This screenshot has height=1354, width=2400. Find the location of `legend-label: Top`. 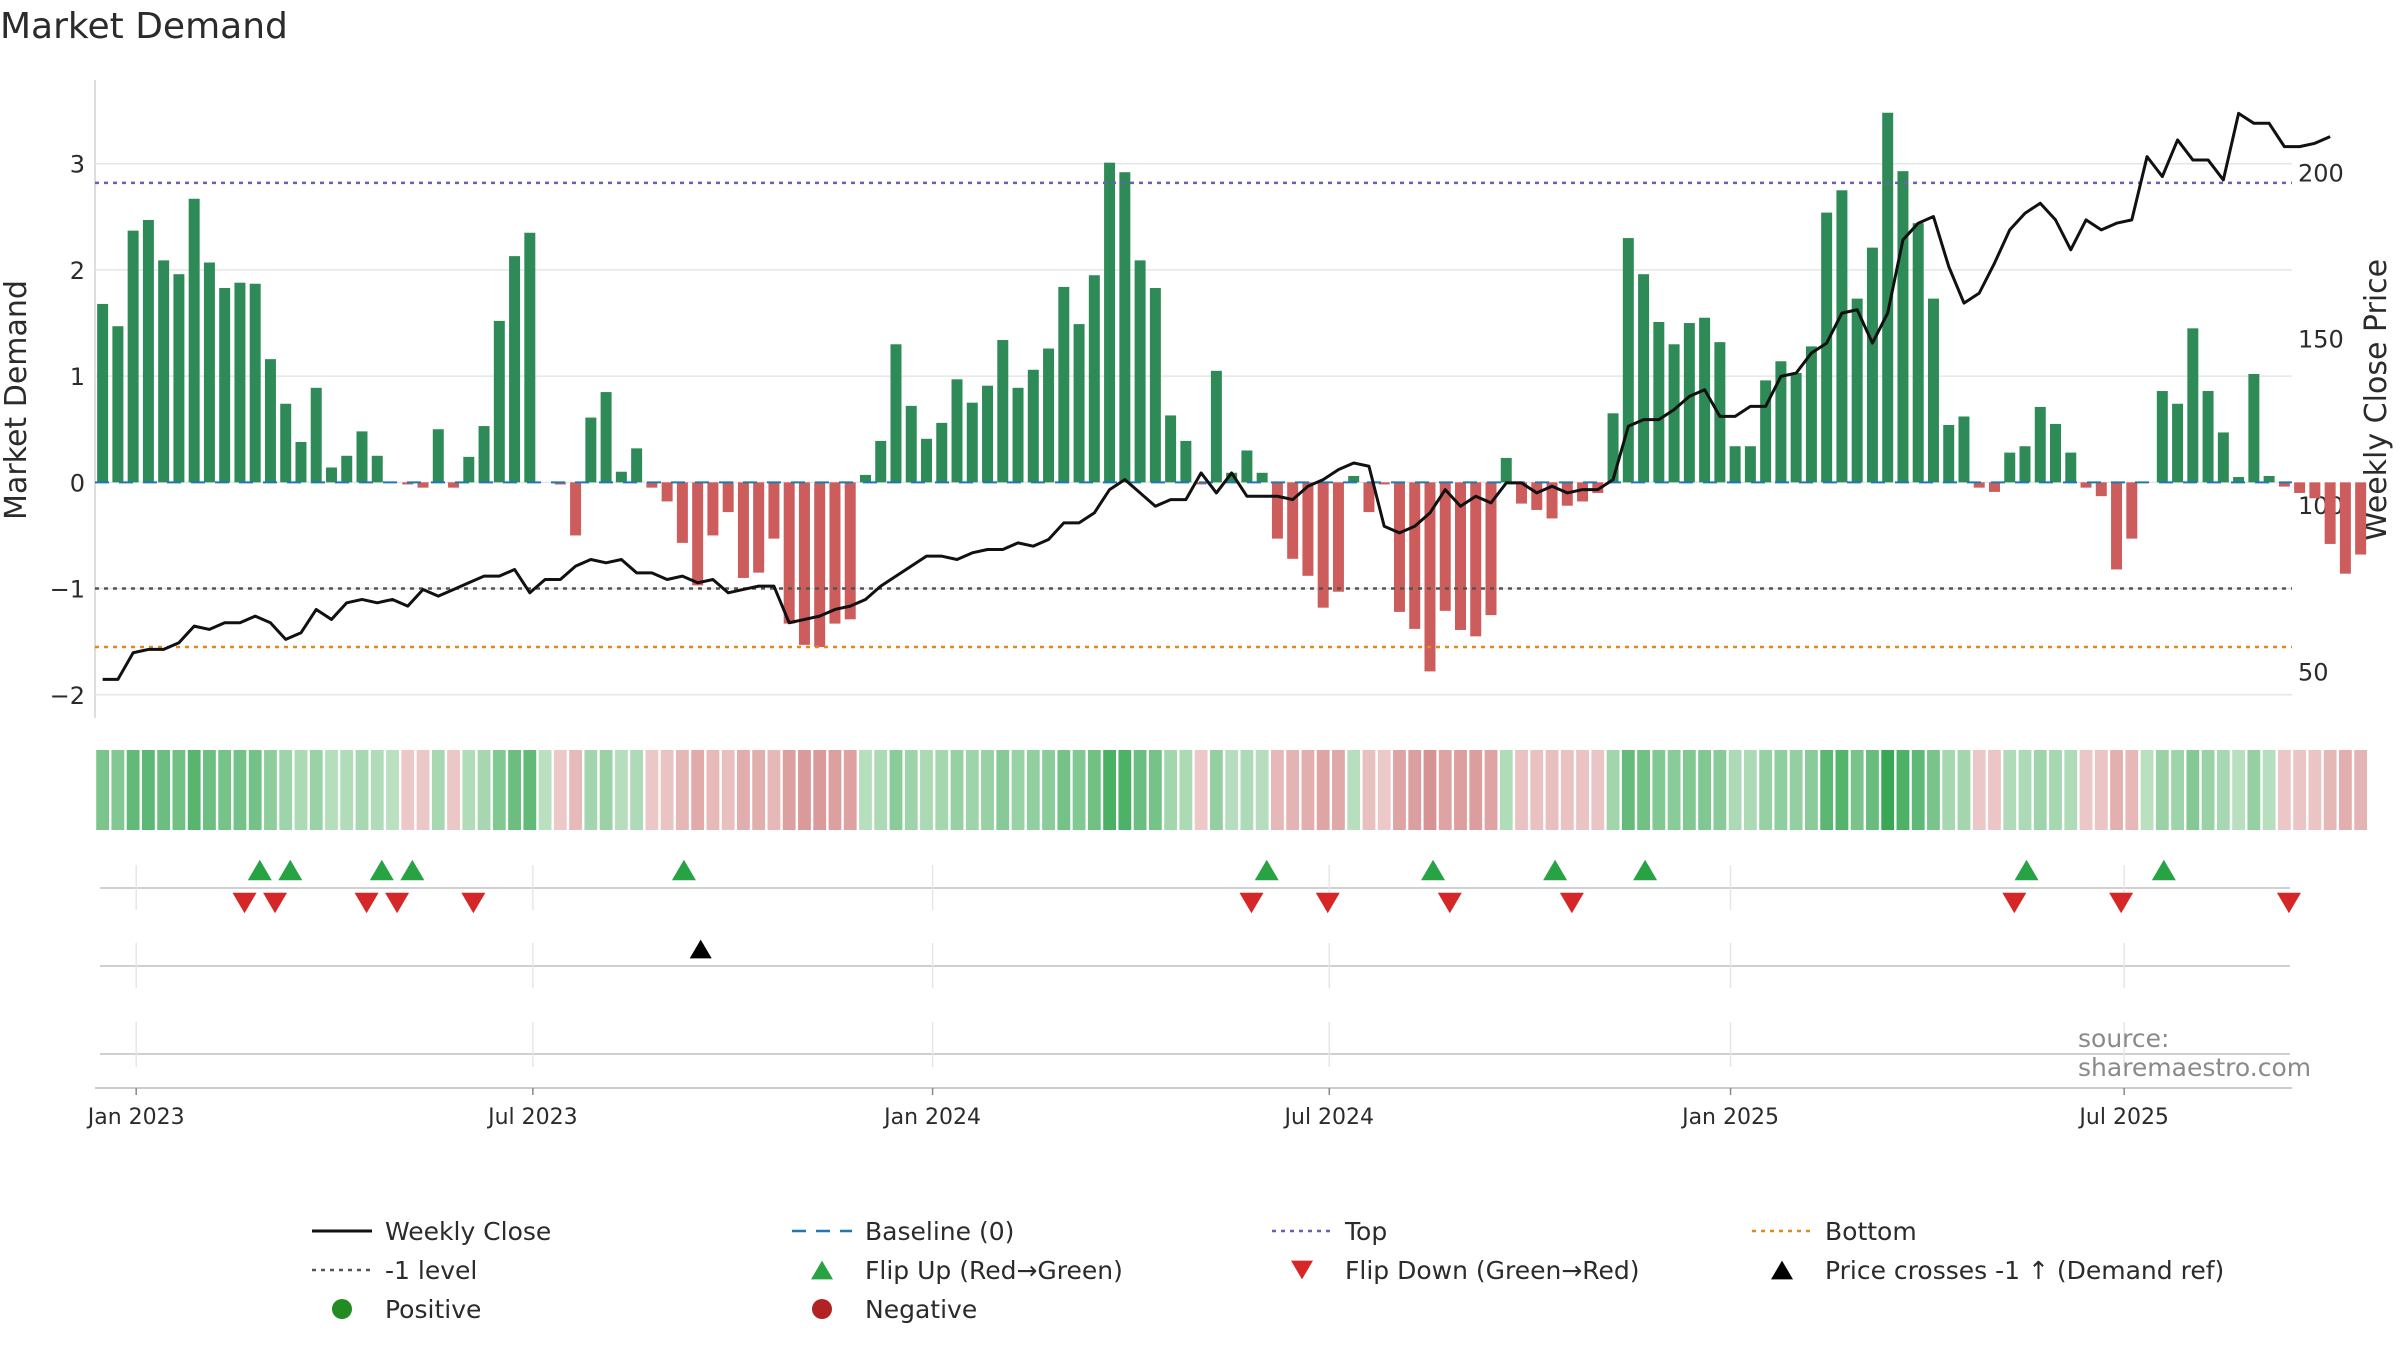

legend-label: Top is located at coordinates (1365, 1231).